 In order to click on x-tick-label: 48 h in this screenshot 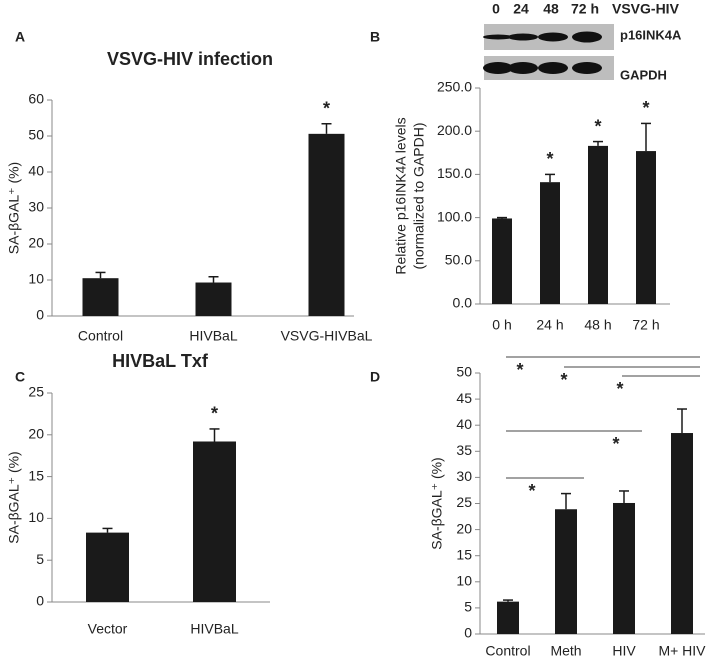, I will do `click(597, 325)`.